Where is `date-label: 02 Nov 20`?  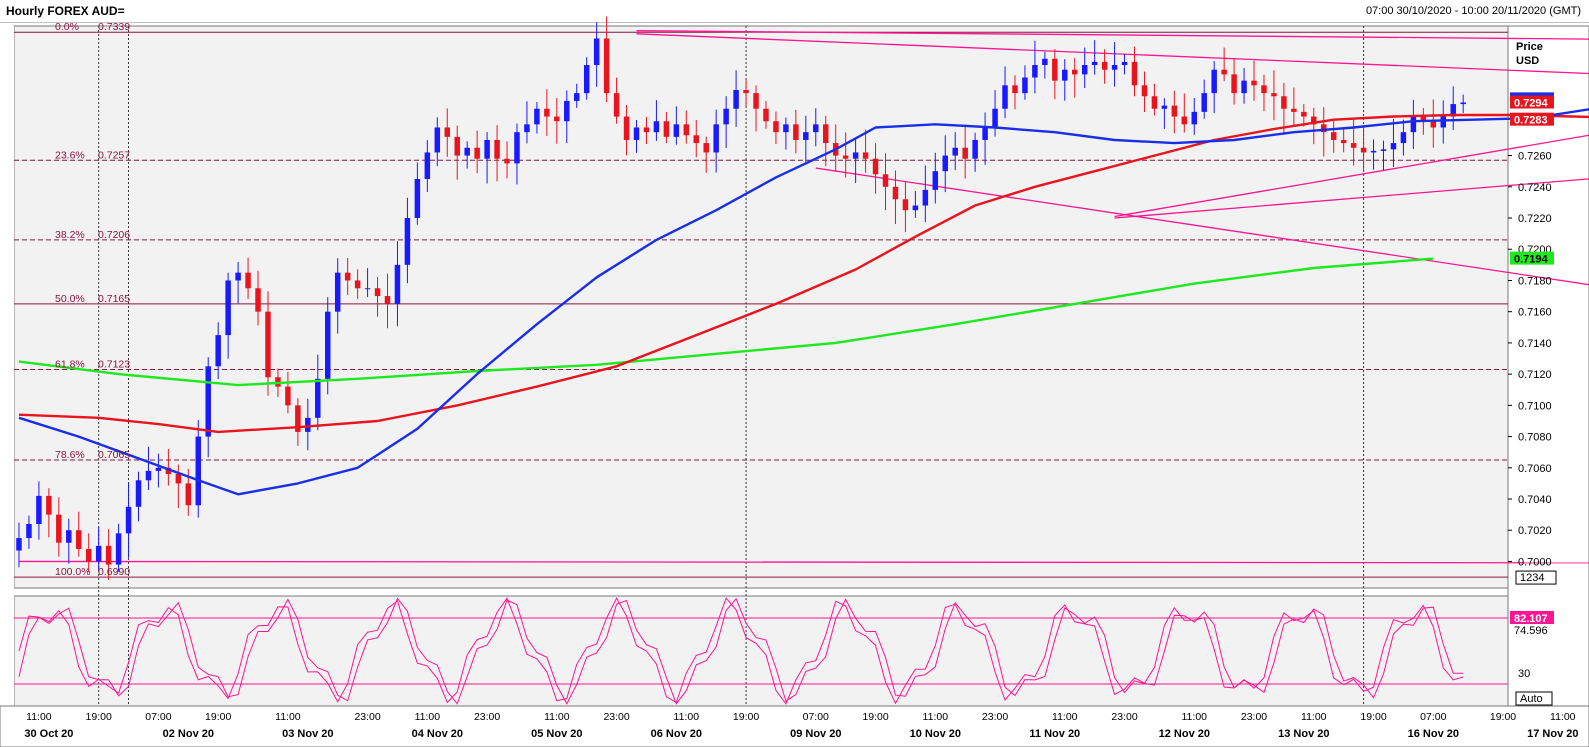 date-label: 02 Nov 20 is located at coordinates (188, 734).